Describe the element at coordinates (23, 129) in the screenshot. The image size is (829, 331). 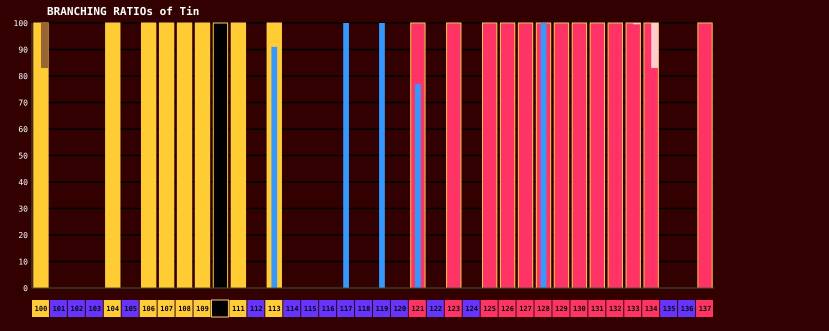
I see `y-tick-label: 60` at that location.